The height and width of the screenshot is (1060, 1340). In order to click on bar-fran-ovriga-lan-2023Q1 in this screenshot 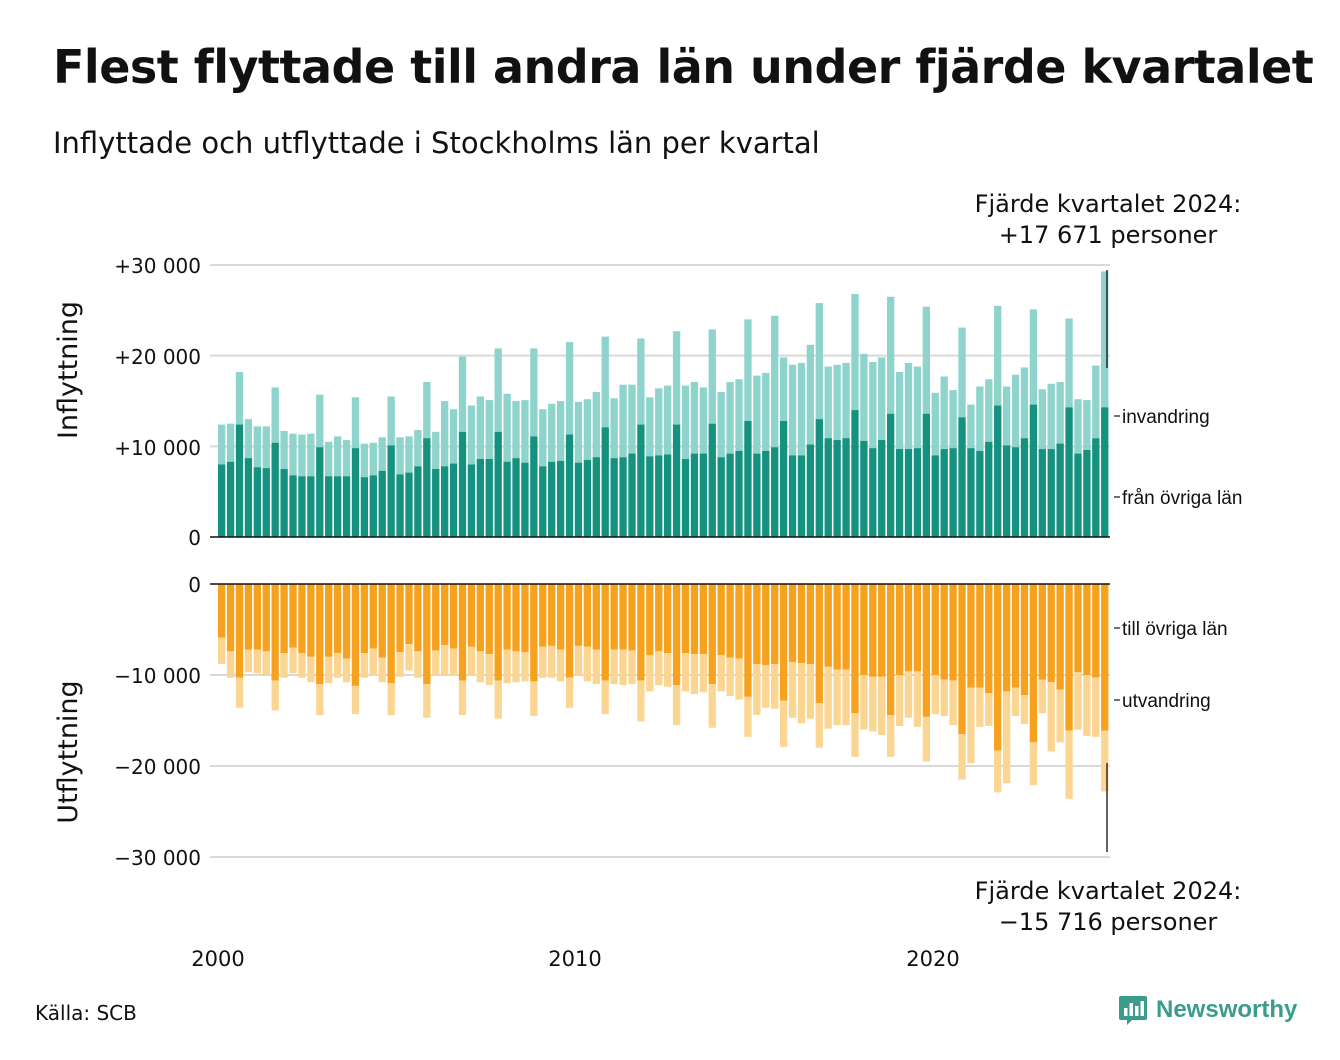, I will do `click(1042, 493)`.